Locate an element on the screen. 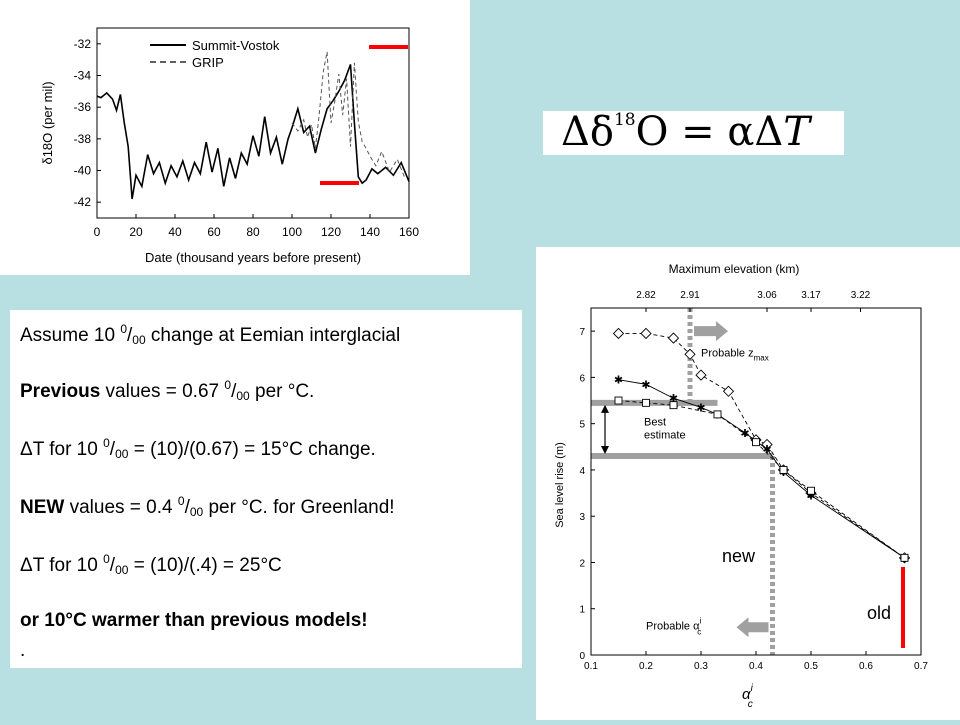 The width and height of the screenshot is (960, 725). sea-y-axis-label: Sea level rise (m) is located at coordinates (560, 485).